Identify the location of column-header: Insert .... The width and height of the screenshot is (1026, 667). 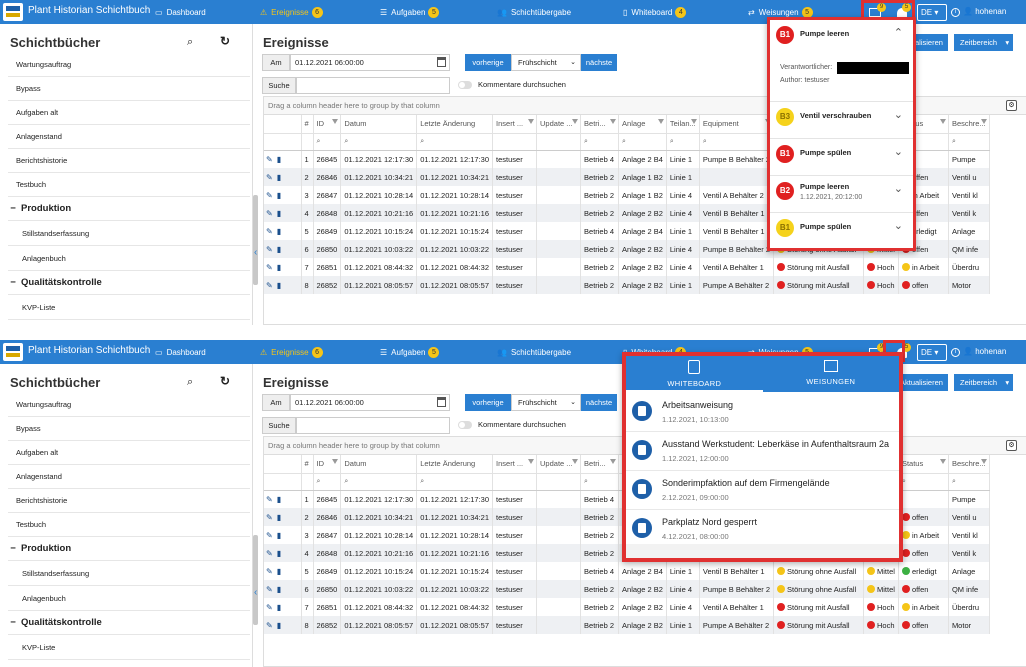
(515, 124).